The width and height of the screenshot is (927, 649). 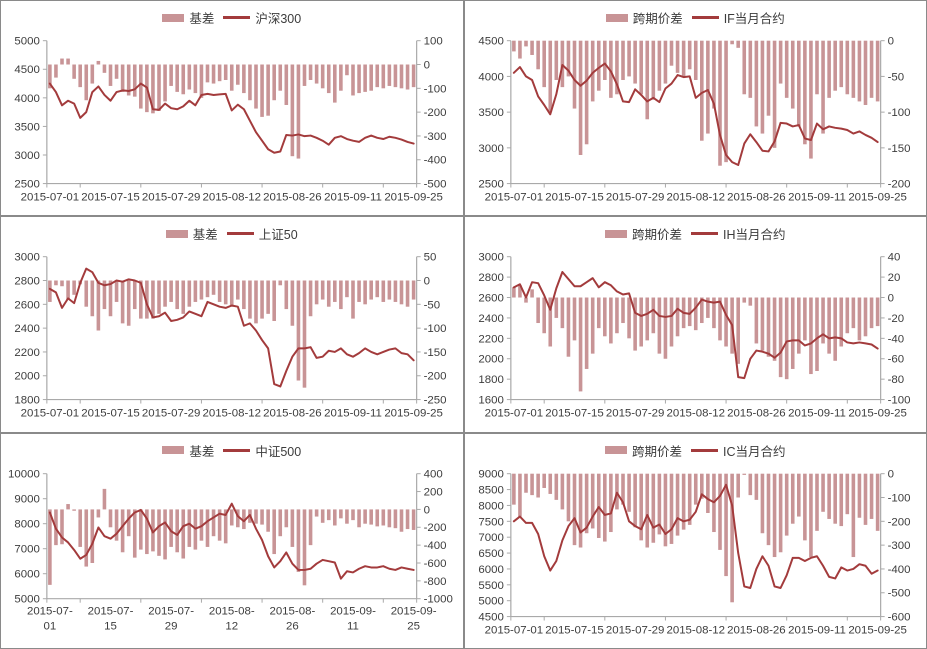 What do you see at coordinates (171, 626) in the screenshot?
I see `svg-text: 29` at bounding box center [171, 626].